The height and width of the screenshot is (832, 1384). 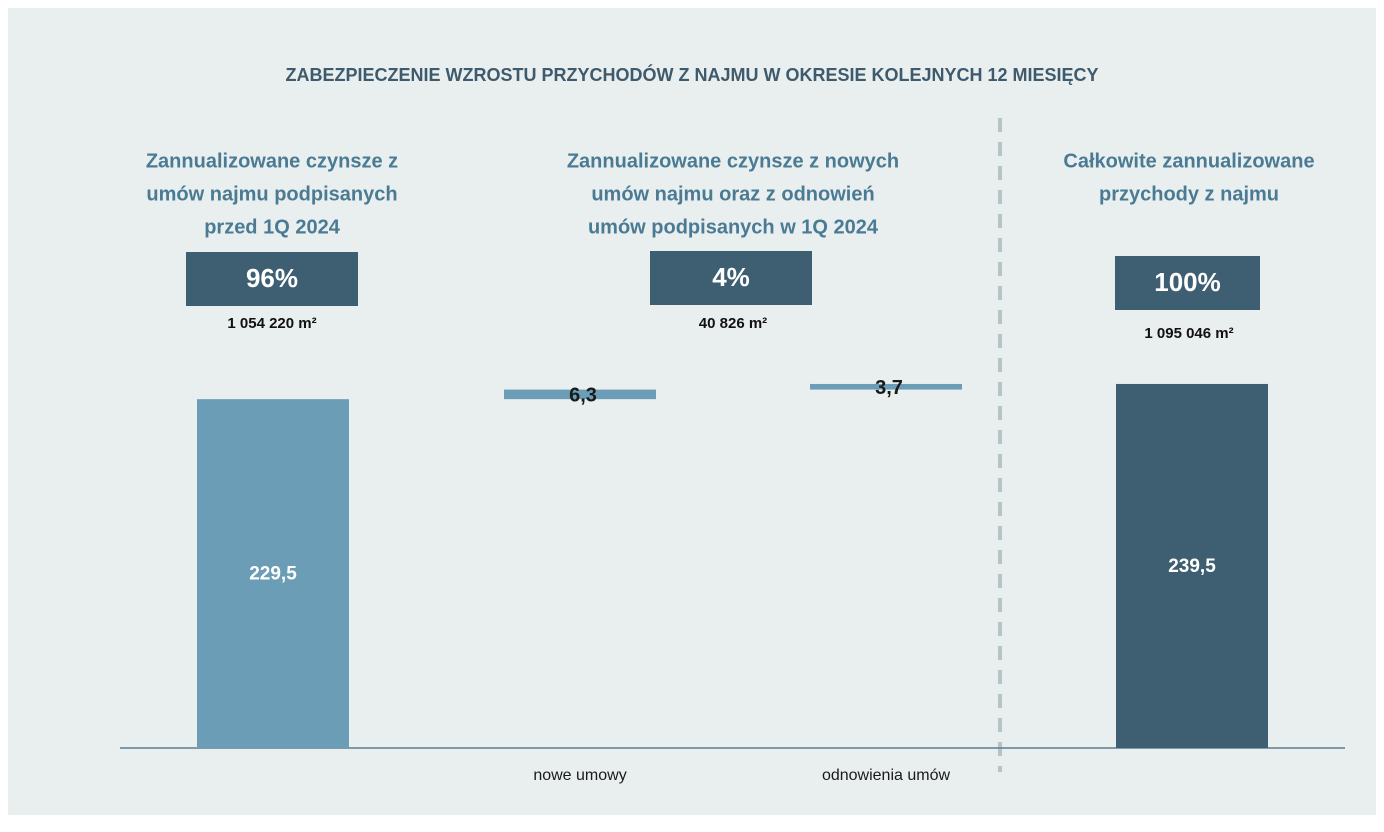 What do you see at coordinates (583, 396) in the screenshot?
I see `data-label: 6,3` at bounding box center [583, 396].